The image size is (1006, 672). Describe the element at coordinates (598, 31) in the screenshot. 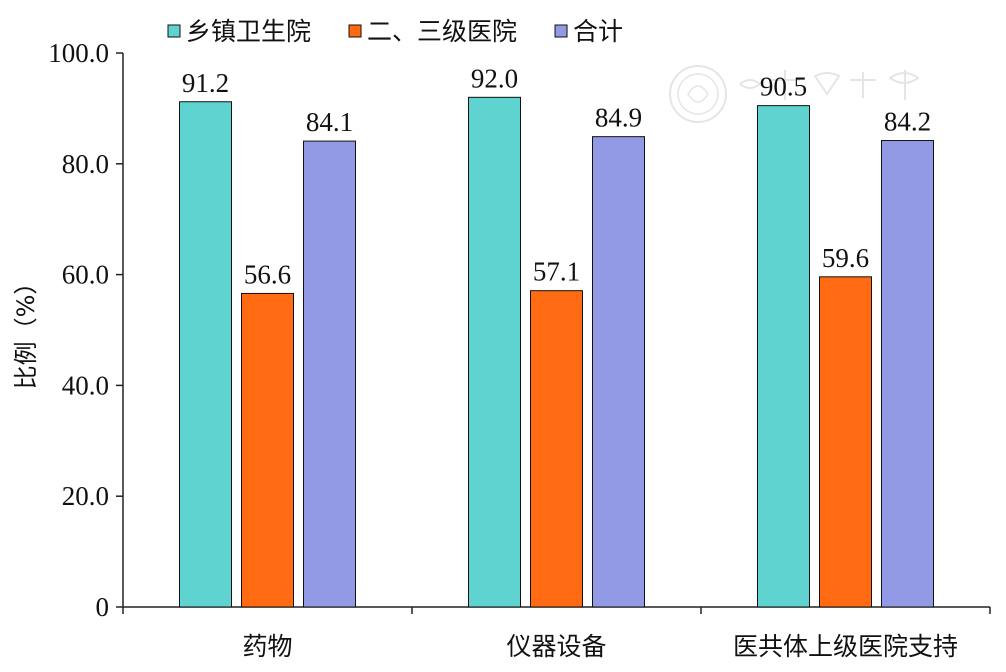

I see `legend-label: 合计` at that location.